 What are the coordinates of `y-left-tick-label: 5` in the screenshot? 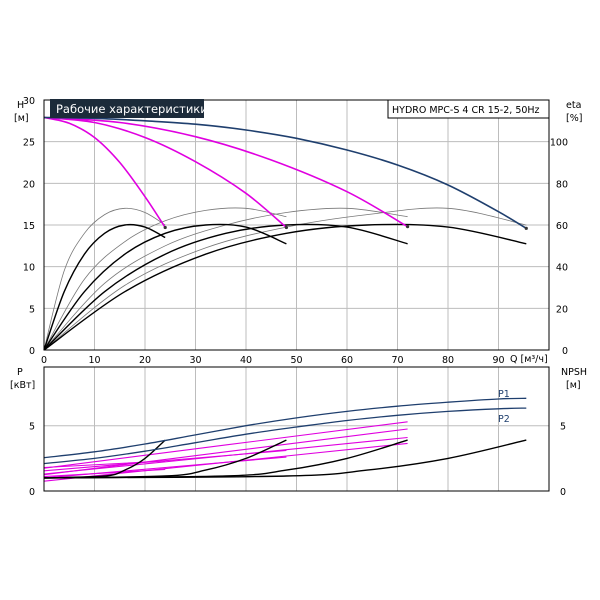 It's located at (32, 309).